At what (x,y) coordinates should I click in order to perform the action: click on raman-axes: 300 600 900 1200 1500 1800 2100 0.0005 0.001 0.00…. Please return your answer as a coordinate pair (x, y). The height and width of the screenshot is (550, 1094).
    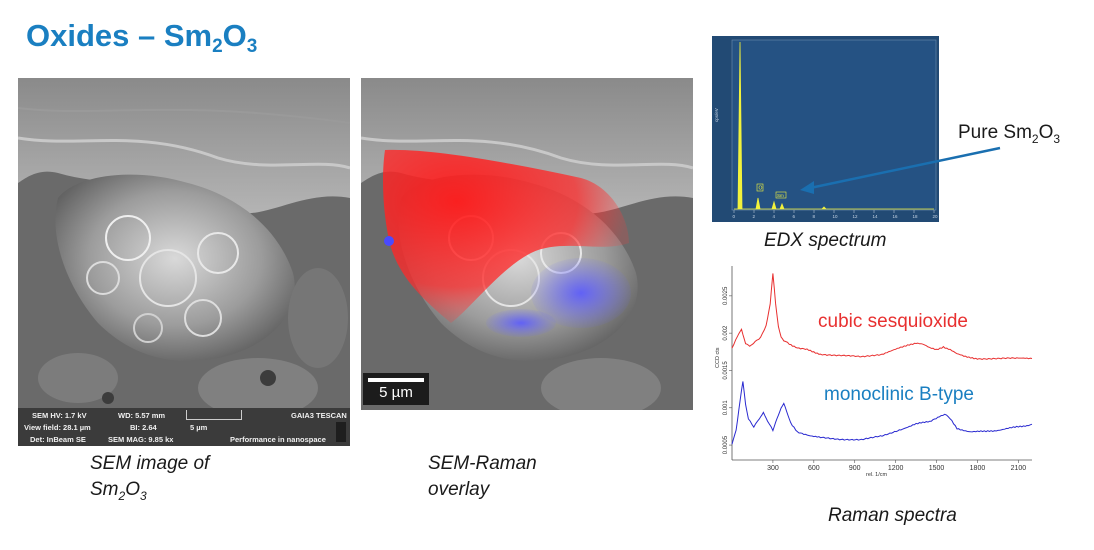
    Looking at the image, I should click on (877, 369).